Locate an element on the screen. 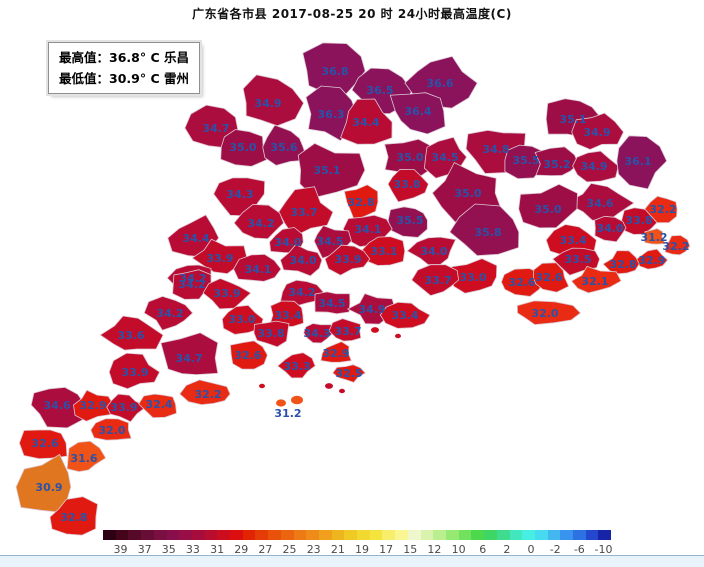 This screenshot has height=567, width=704. map-region-temperature-label: 36.1 is located at coordinates (637, 161).